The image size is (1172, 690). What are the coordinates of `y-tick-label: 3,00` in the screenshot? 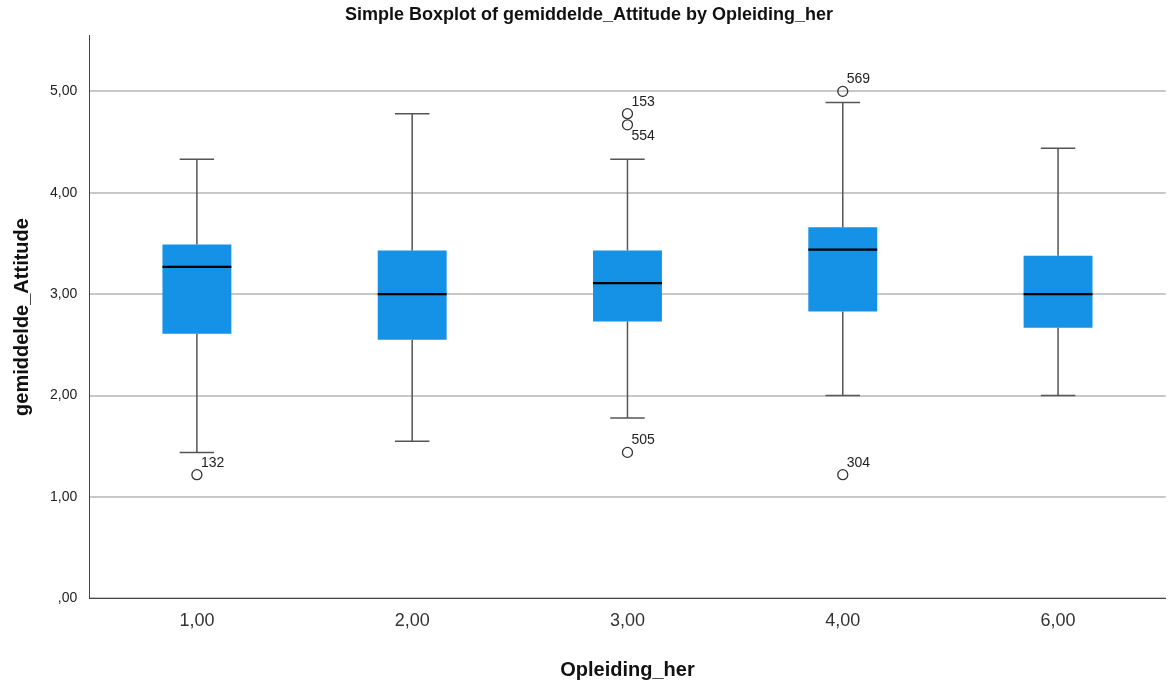 It's located at (64, 293).